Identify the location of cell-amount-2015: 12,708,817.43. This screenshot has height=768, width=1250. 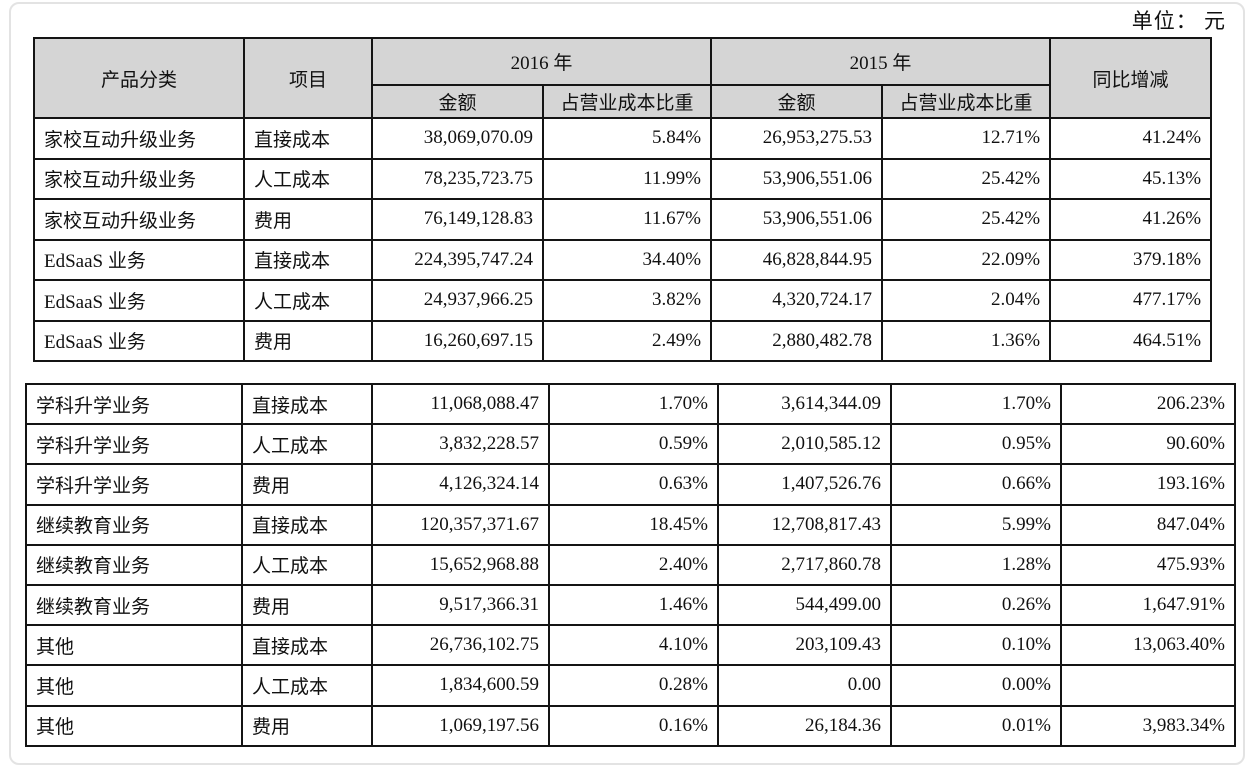
(804, 524).